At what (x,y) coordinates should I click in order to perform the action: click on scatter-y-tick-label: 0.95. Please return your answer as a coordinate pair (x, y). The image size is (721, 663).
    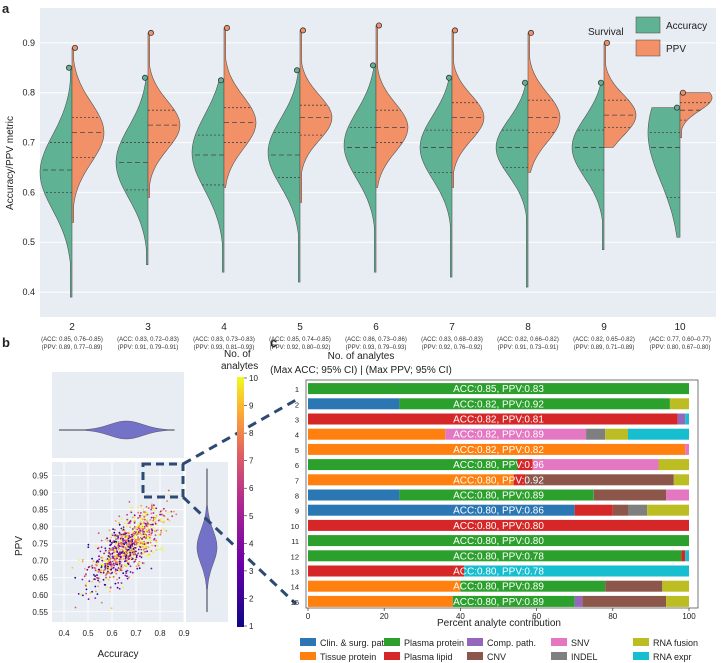
    Looking at the image, I should click on (40, 476).